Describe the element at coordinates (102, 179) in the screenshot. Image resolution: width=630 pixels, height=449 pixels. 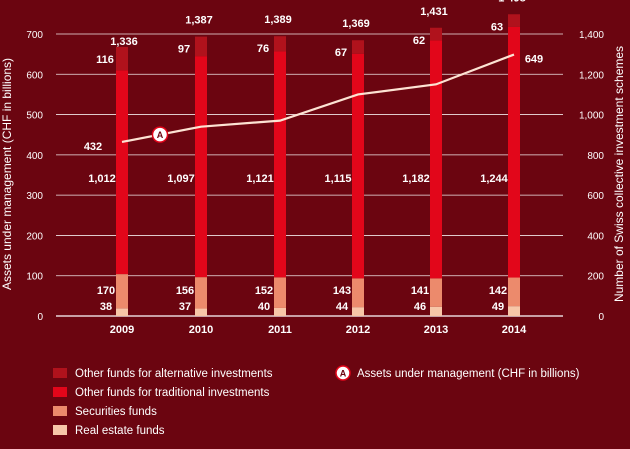
I see `bar-label-traditional: 1,012` at that location.